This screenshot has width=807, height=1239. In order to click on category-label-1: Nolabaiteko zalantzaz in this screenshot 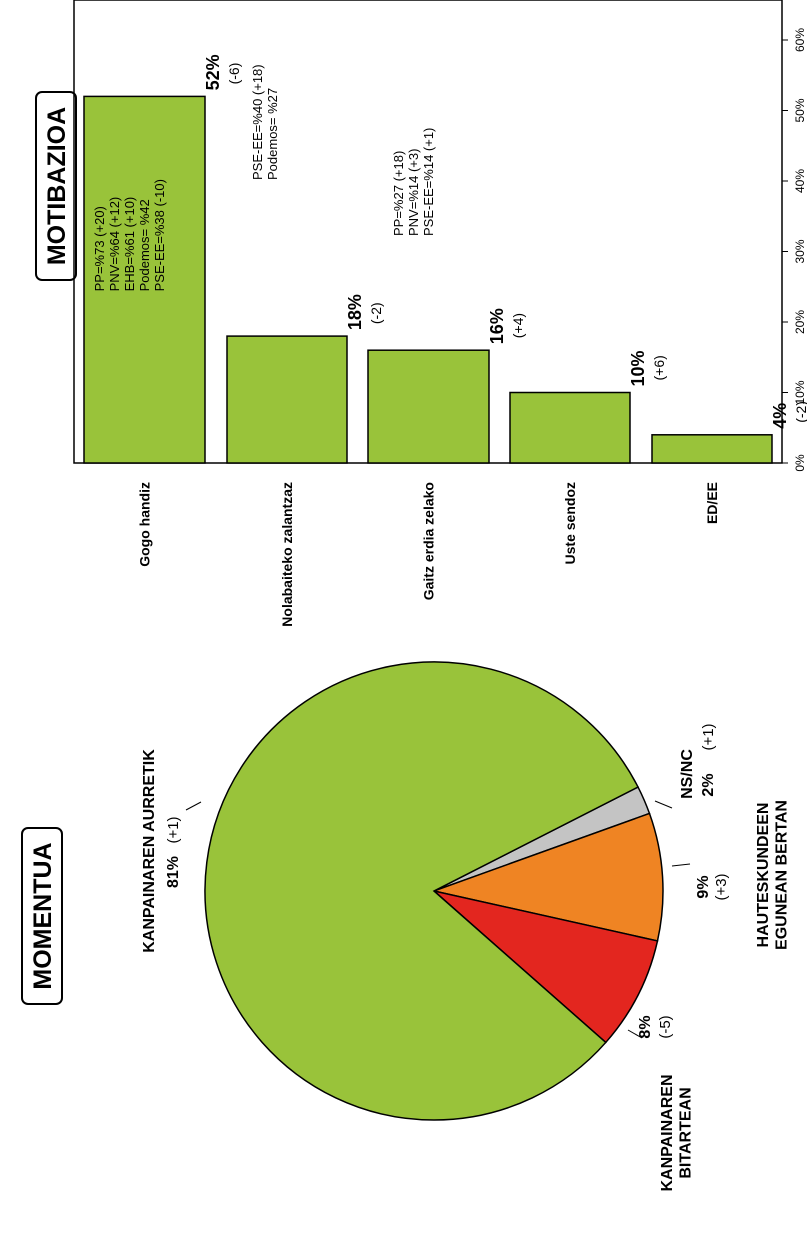, I will do `click(287, 554)`.